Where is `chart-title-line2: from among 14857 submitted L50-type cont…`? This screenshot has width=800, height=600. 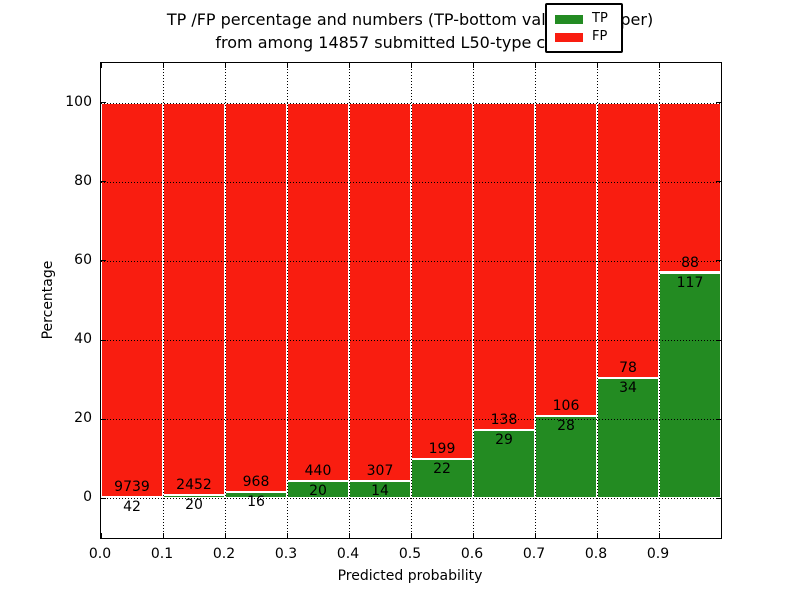 chart-title-line2: from among 14857 submitted L50-type cont… is located at coordinates (410, 42).